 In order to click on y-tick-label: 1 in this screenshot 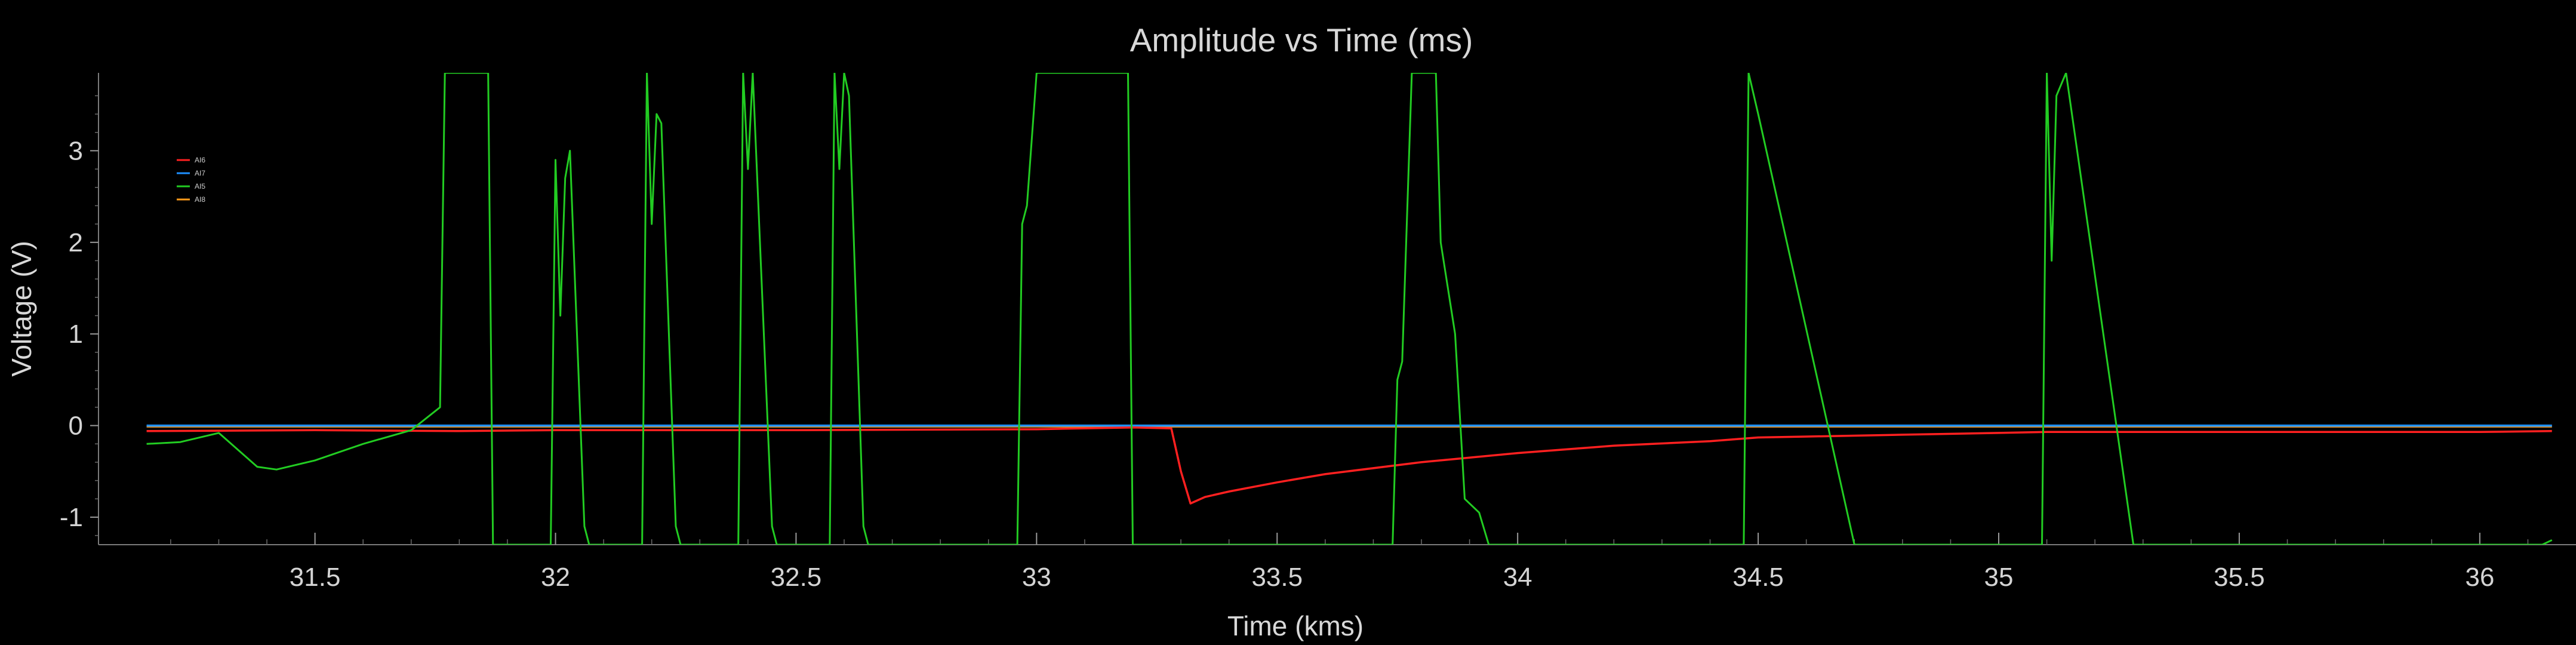, I will do `click(76, 334)`.